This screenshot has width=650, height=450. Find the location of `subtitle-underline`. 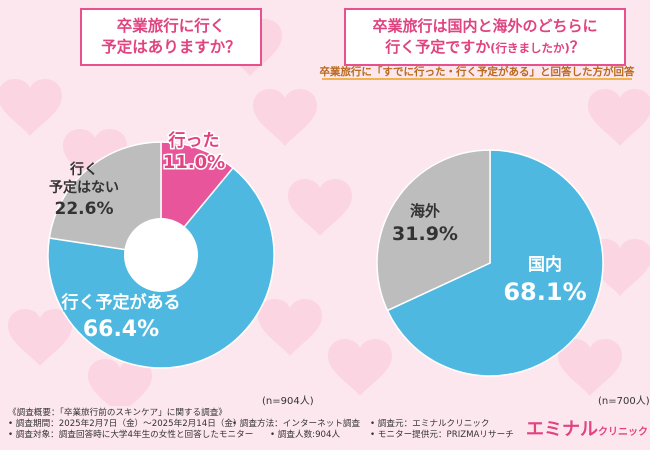

subtitle-underline is located at coordinates (477, 79).